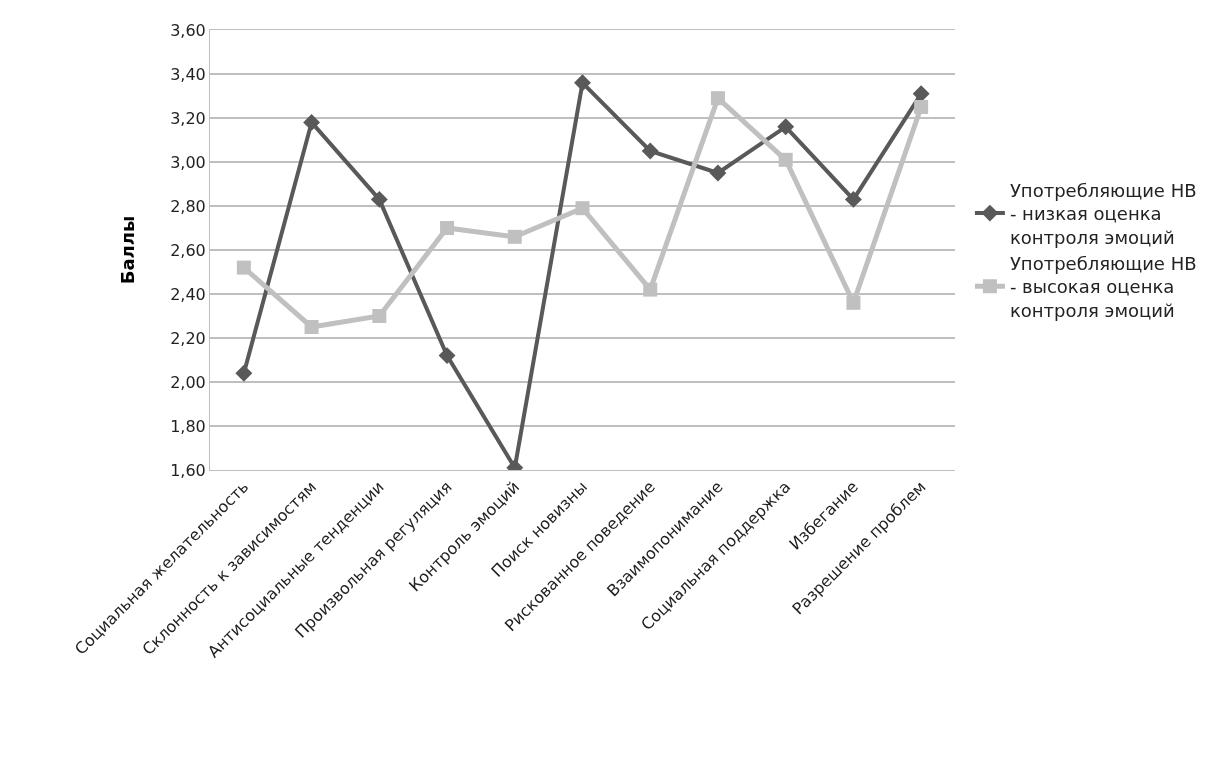 The height and width of the screenshot is (765, 1214). I want to click on y-tick-label: 1,60, so click(188, 470).